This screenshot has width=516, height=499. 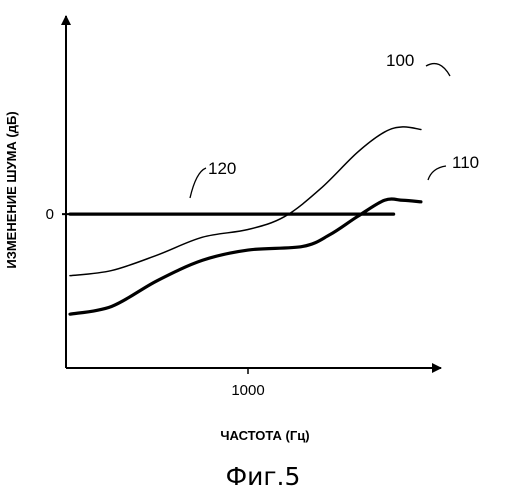 What do you see at coordinates (263, 476) in the screenshot?
I see `figure-caption: Фиг.5` at bounding box center [263, 476].